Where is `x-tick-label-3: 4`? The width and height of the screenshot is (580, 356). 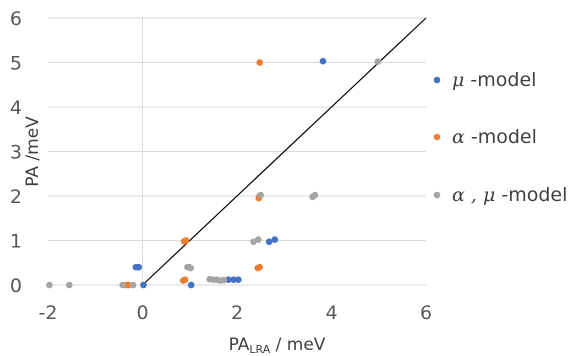 x-tick-label-3: 4 is located at coordinates (331, 313).